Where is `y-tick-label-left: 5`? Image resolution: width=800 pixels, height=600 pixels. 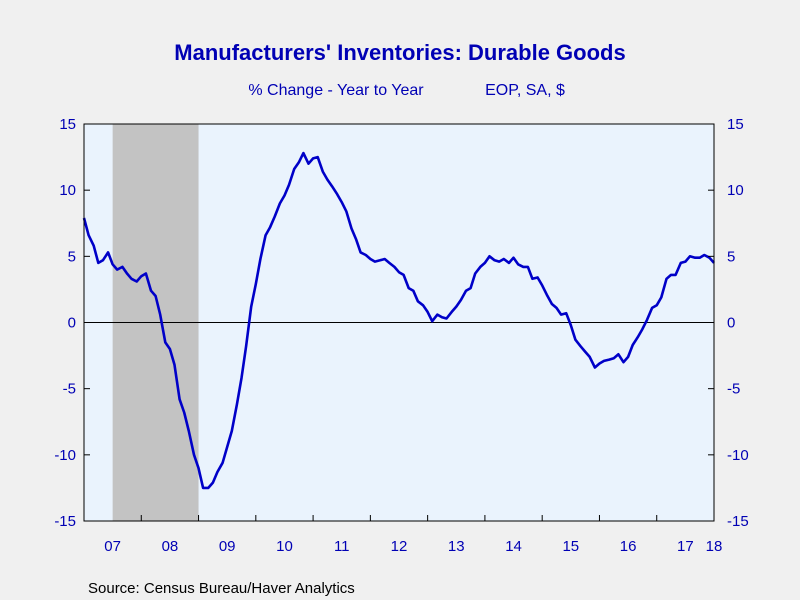 y-tick-label-left: 5 is located at coordinates (72, 256).